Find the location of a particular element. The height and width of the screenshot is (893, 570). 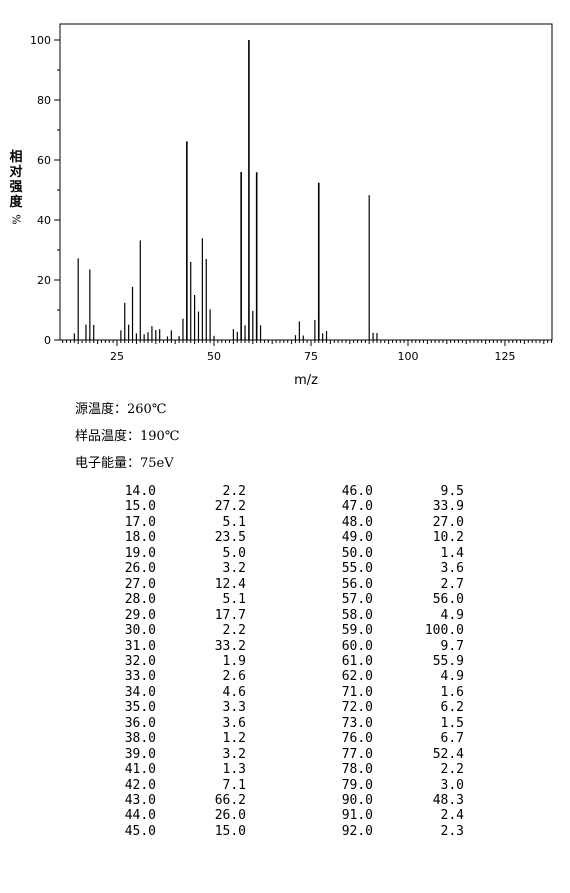

y-tick-label: 100 is located at coordinates (40, 40).